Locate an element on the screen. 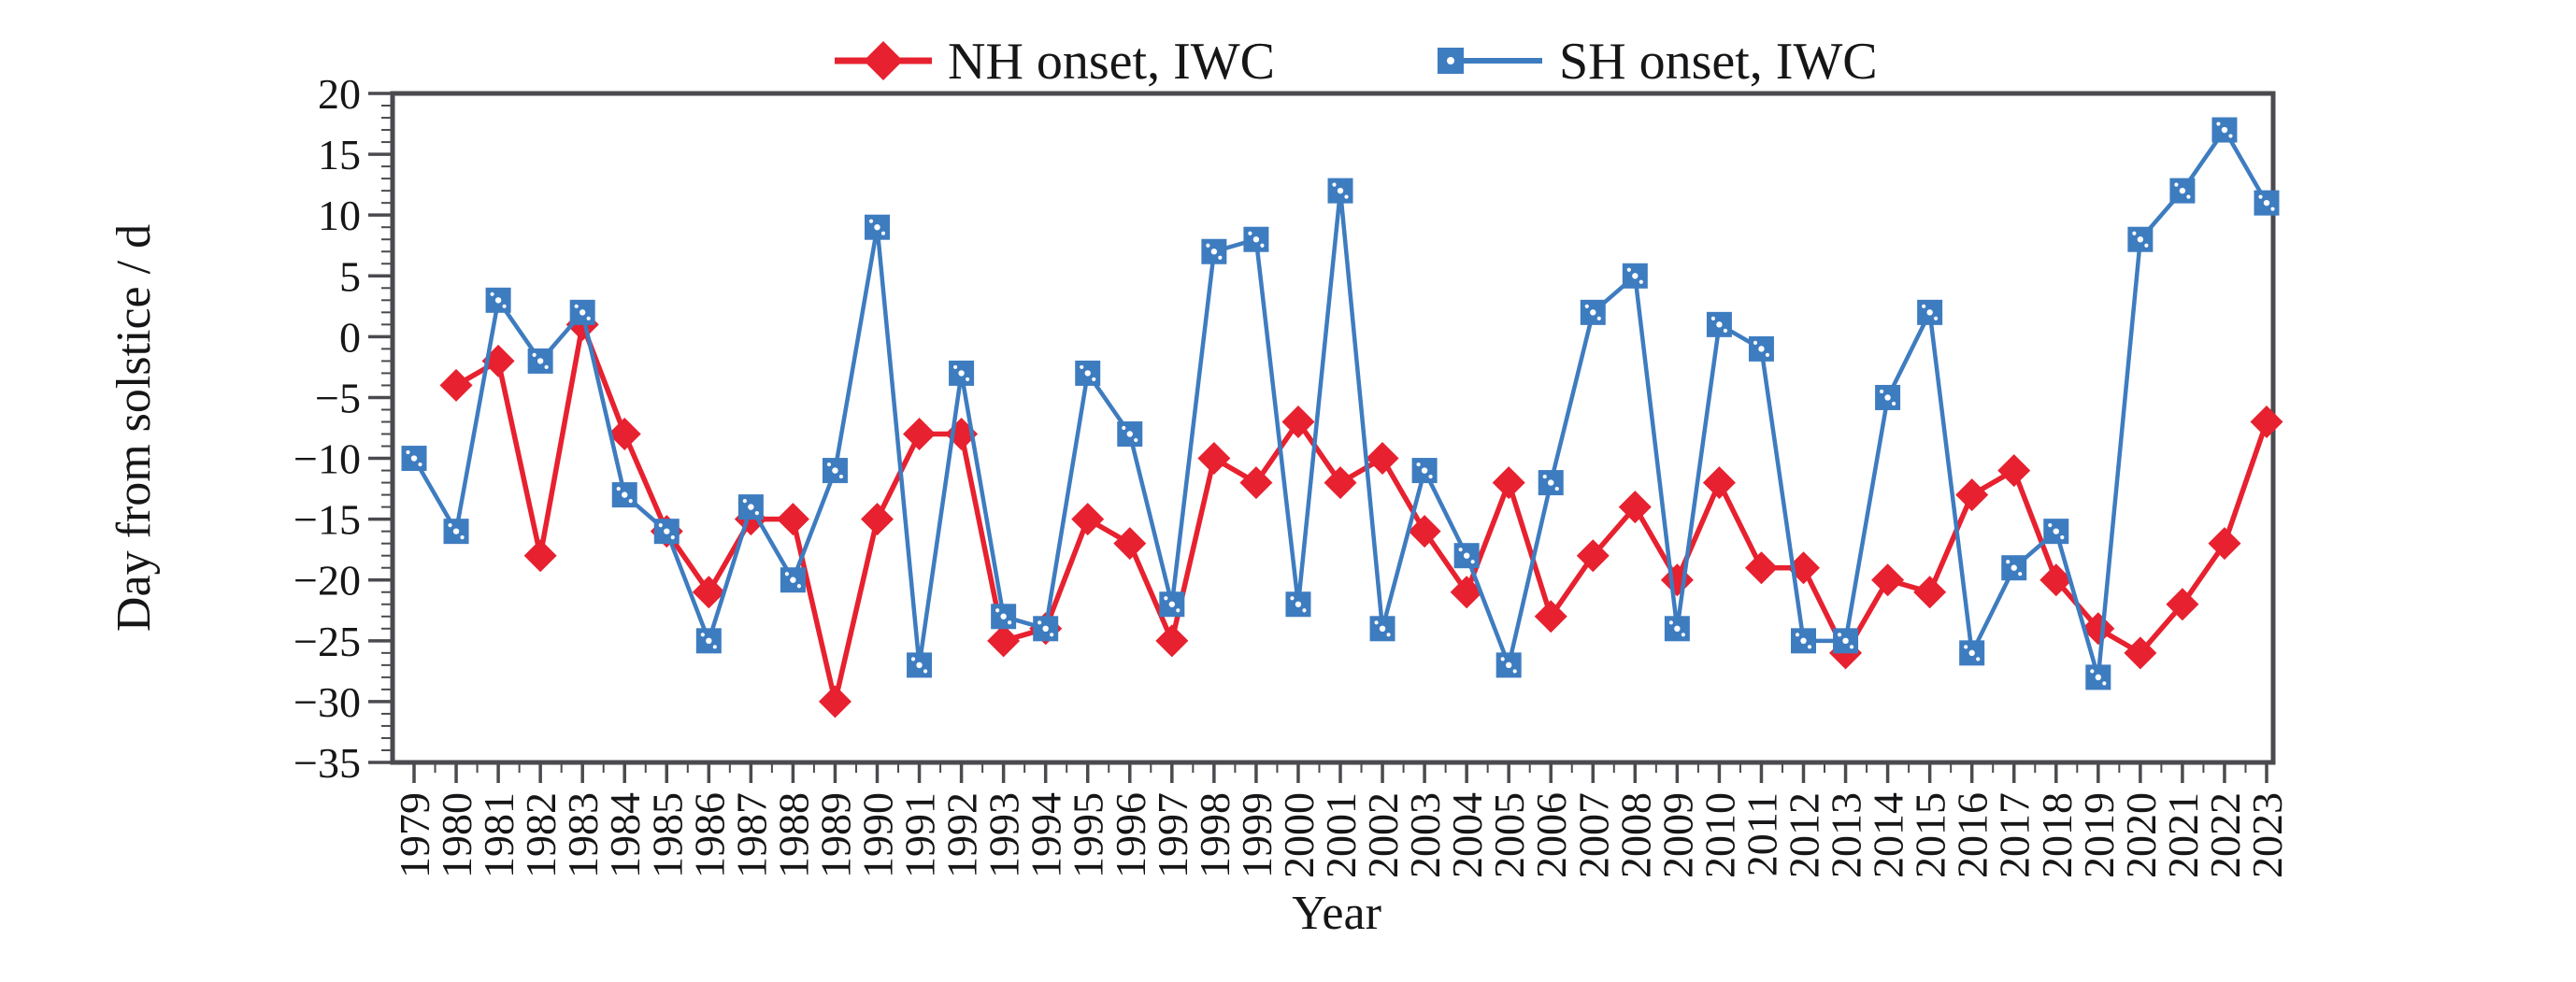 The height and width of the screenshot is (982, 2576). y-axis-title: Day from solstice / d is located at coordinates (134, 428).